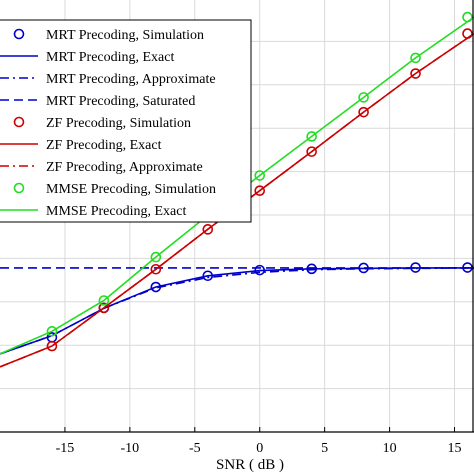 The height and width of the screenshot is (474, 474). What do you see at coordinates (125, 35) in the screenshot?
I see `legend-label-0: MRT Precoding, Simulation` at bounding box center [125, 35].